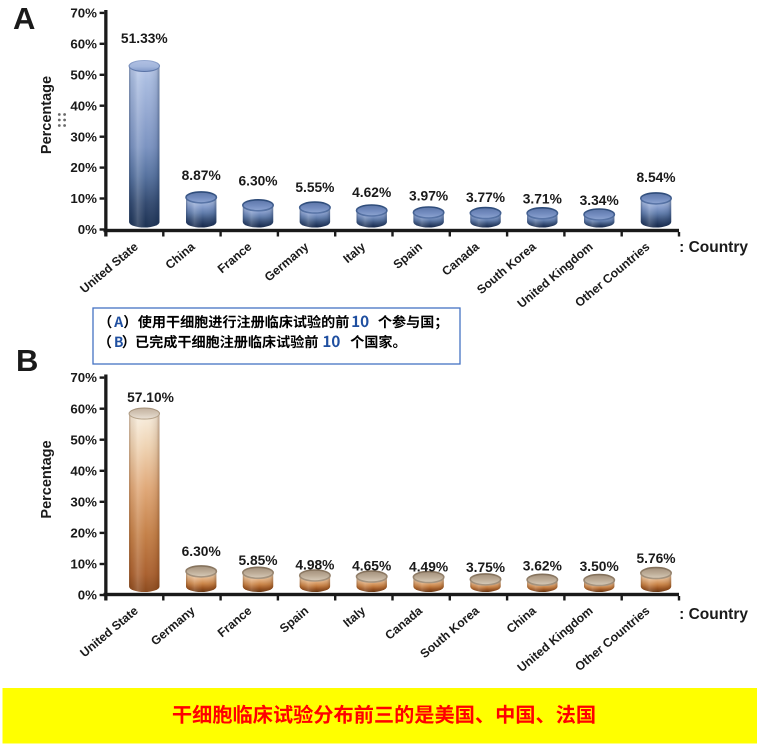 The height and width of the screenshot is (746, 759). What do you see at coordinates (655, 558) in the screenshot?
I see `svg-text: 5.76%` at bounding box center [655, 558].